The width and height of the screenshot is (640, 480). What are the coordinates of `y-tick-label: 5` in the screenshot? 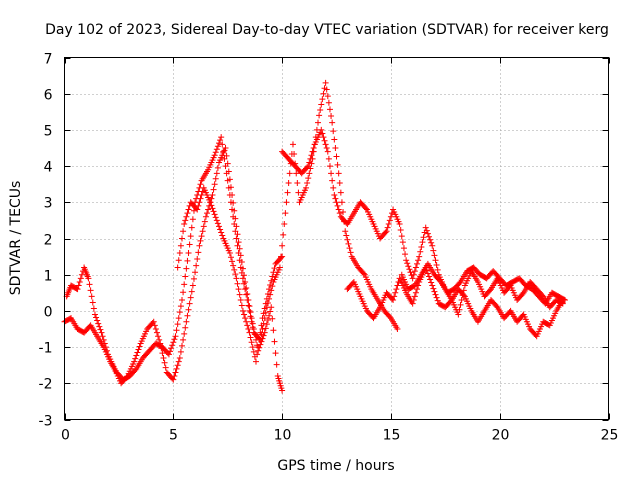 It's located at (48, 132).